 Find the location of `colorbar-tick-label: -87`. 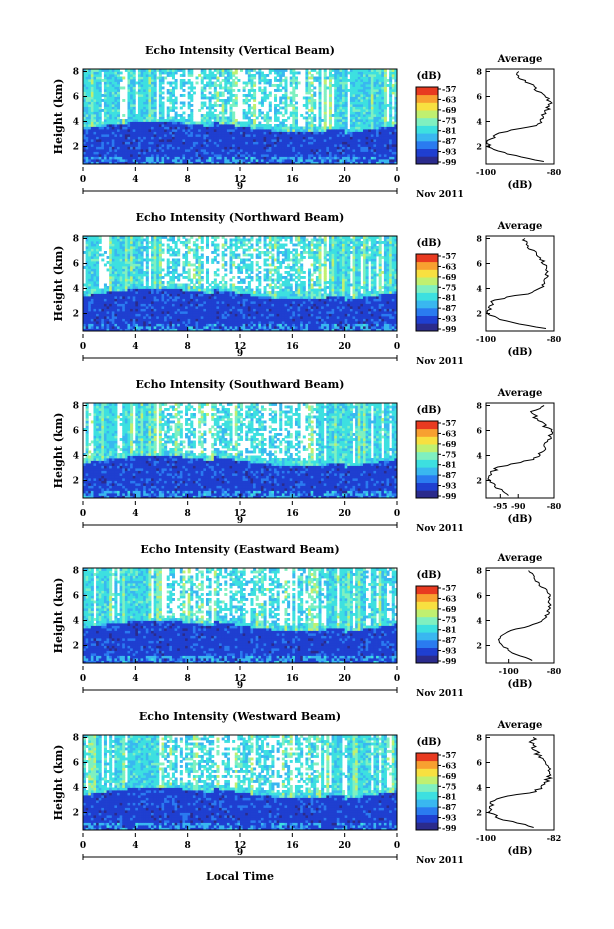

colorbar-tick-label: -87 is located at coordinates (449, 141).